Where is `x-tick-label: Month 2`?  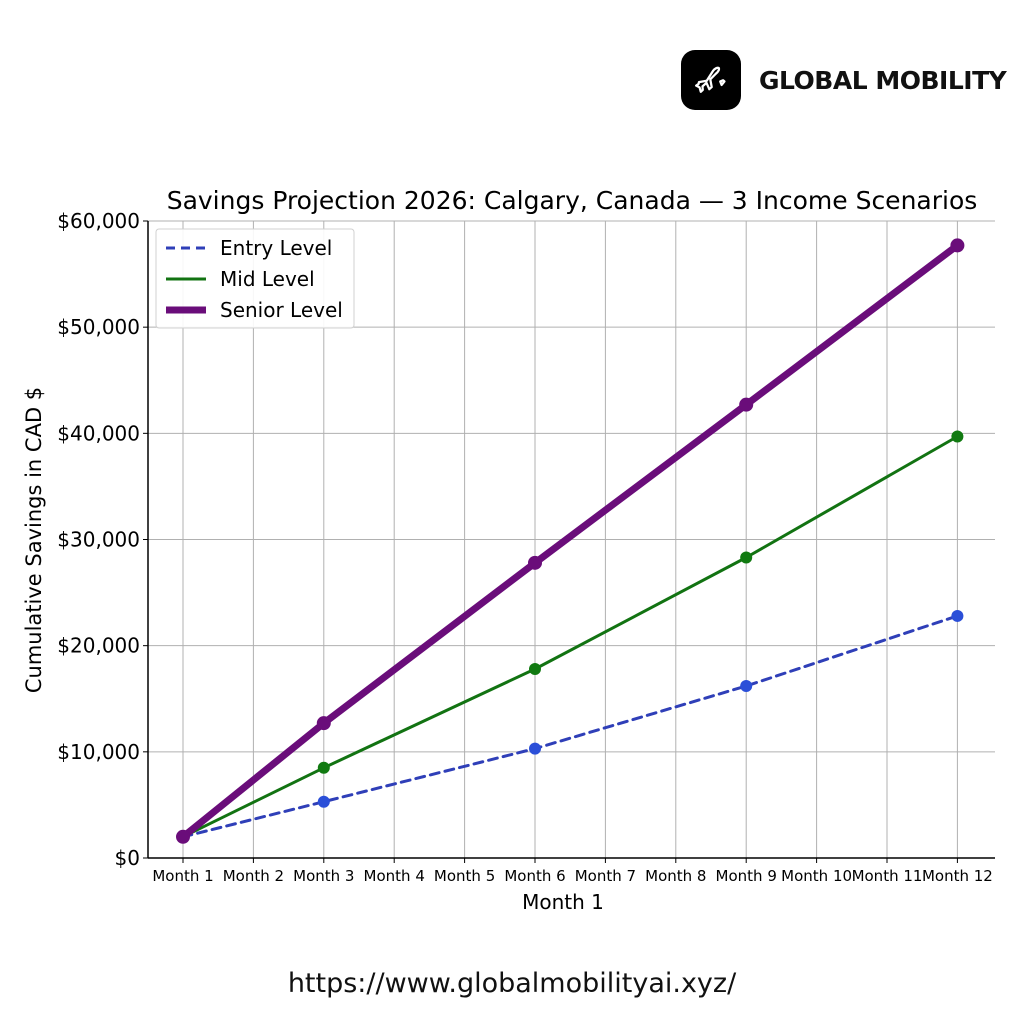 x-tick-label: Month 2 is located at coordinates (253, 876).